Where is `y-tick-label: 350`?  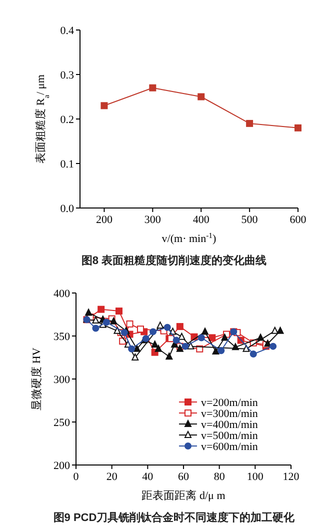 y-tick-label: 350 is located at coordinates (62, 337).